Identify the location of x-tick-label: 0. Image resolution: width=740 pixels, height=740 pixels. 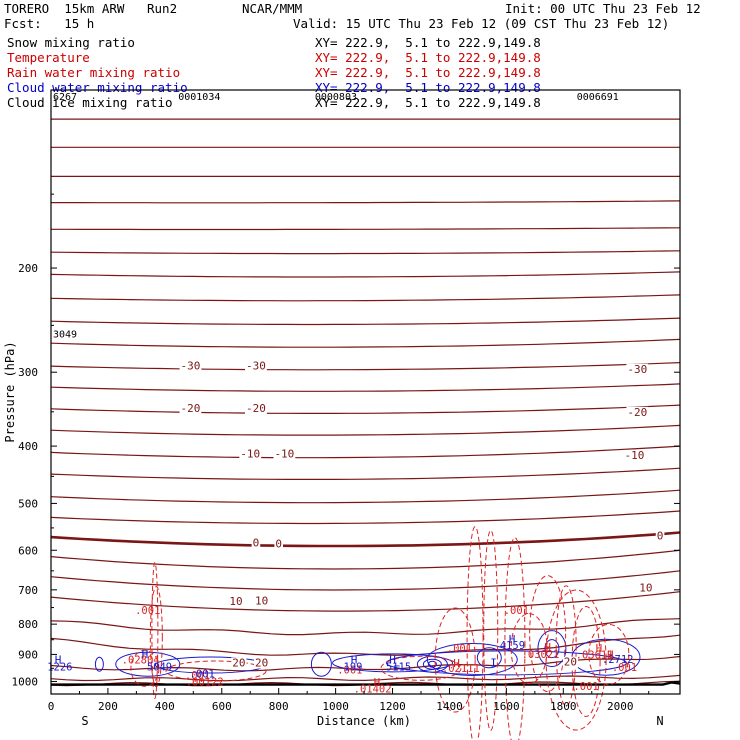
(51, 706).